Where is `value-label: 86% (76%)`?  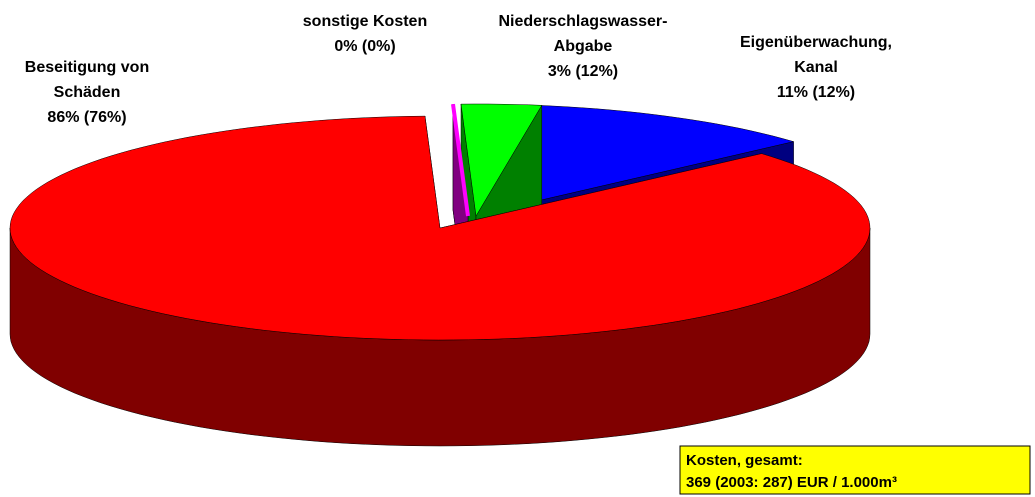 value-label: 86% (76%) is located at coordinates (86, 117).